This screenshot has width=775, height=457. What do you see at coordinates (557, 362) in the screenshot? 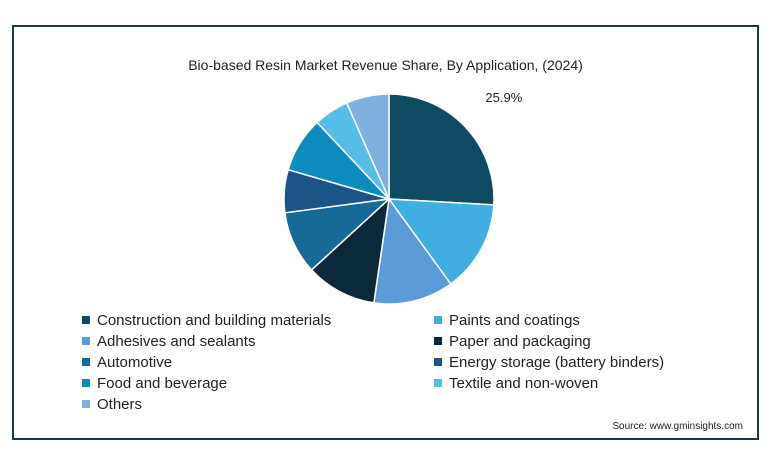
I see `legend-label: Energy storage (battery binders)` at bounding box center [557, 362].